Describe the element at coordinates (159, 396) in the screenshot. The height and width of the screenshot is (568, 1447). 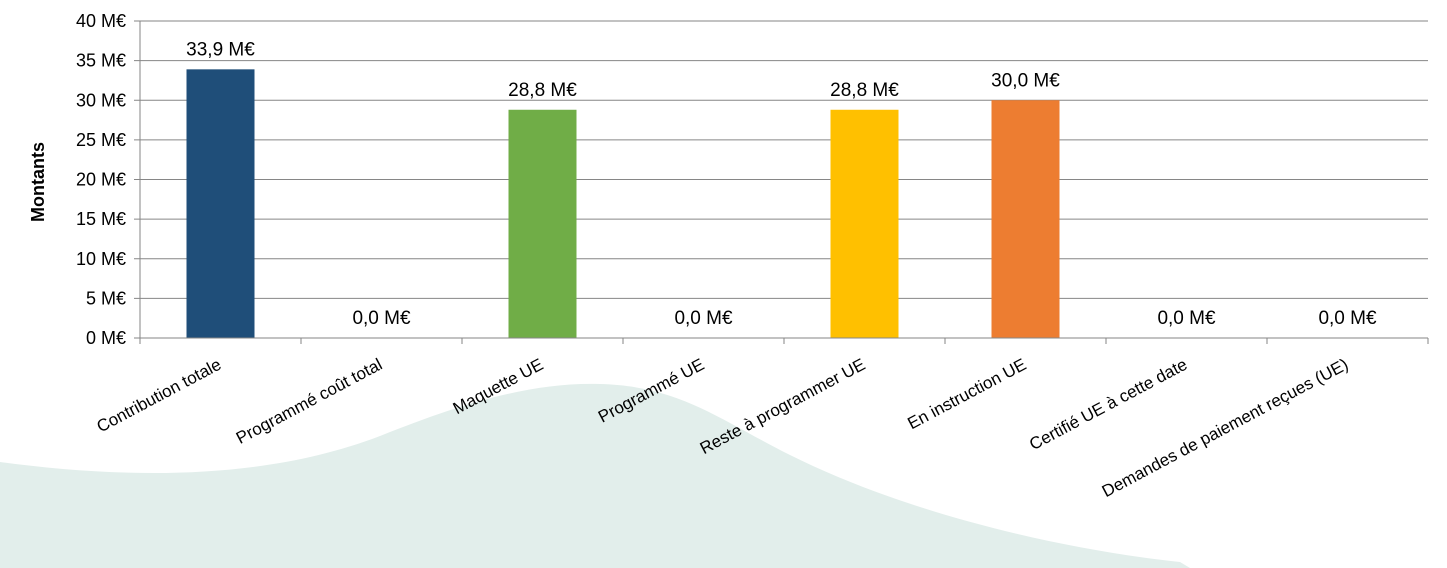
I see `x-category-label: Contribution totale` at that location.